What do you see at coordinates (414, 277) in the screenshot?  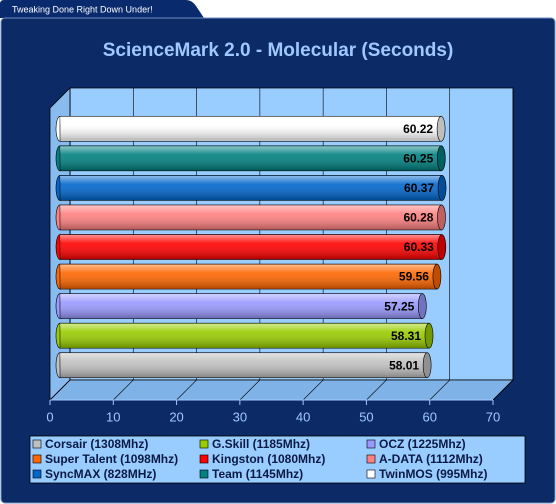 I see `value-label: 59.56` at bounding box center [414, 277].